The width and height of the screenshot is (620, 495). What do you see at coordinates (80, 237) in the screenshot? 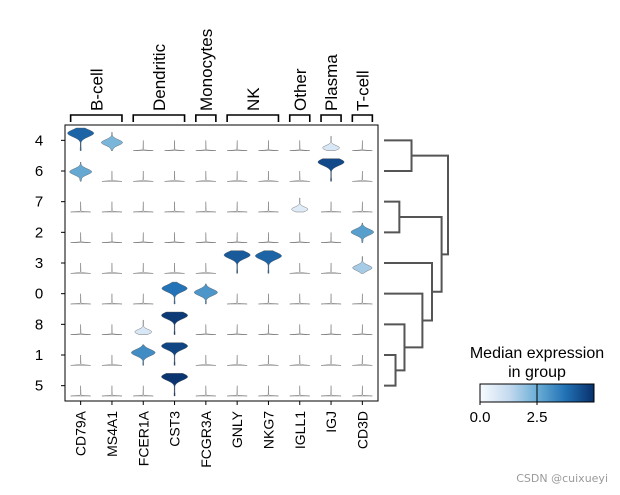
I see `violin-2-CD79A` at bounding box center [80, 237].